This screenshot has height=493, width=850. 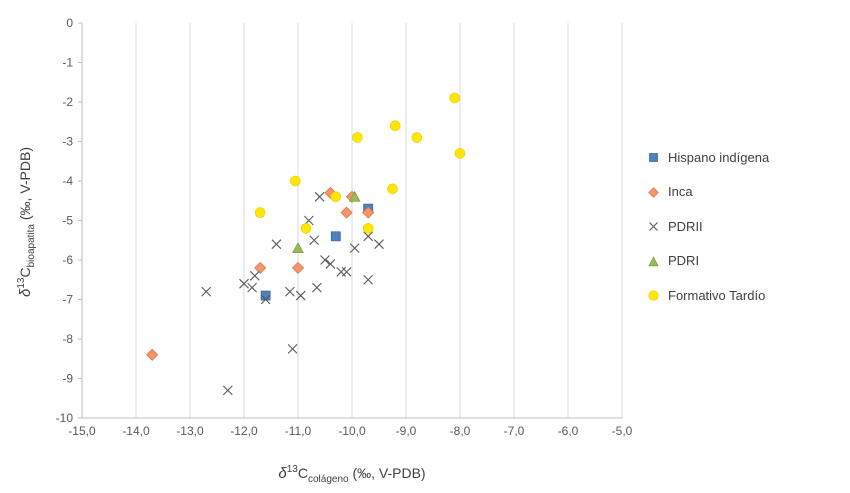 What do you see at coordinates (460, 431) in the screenshot?
I see `x-tick-label: -8,0` at bounding box center [460, 431].